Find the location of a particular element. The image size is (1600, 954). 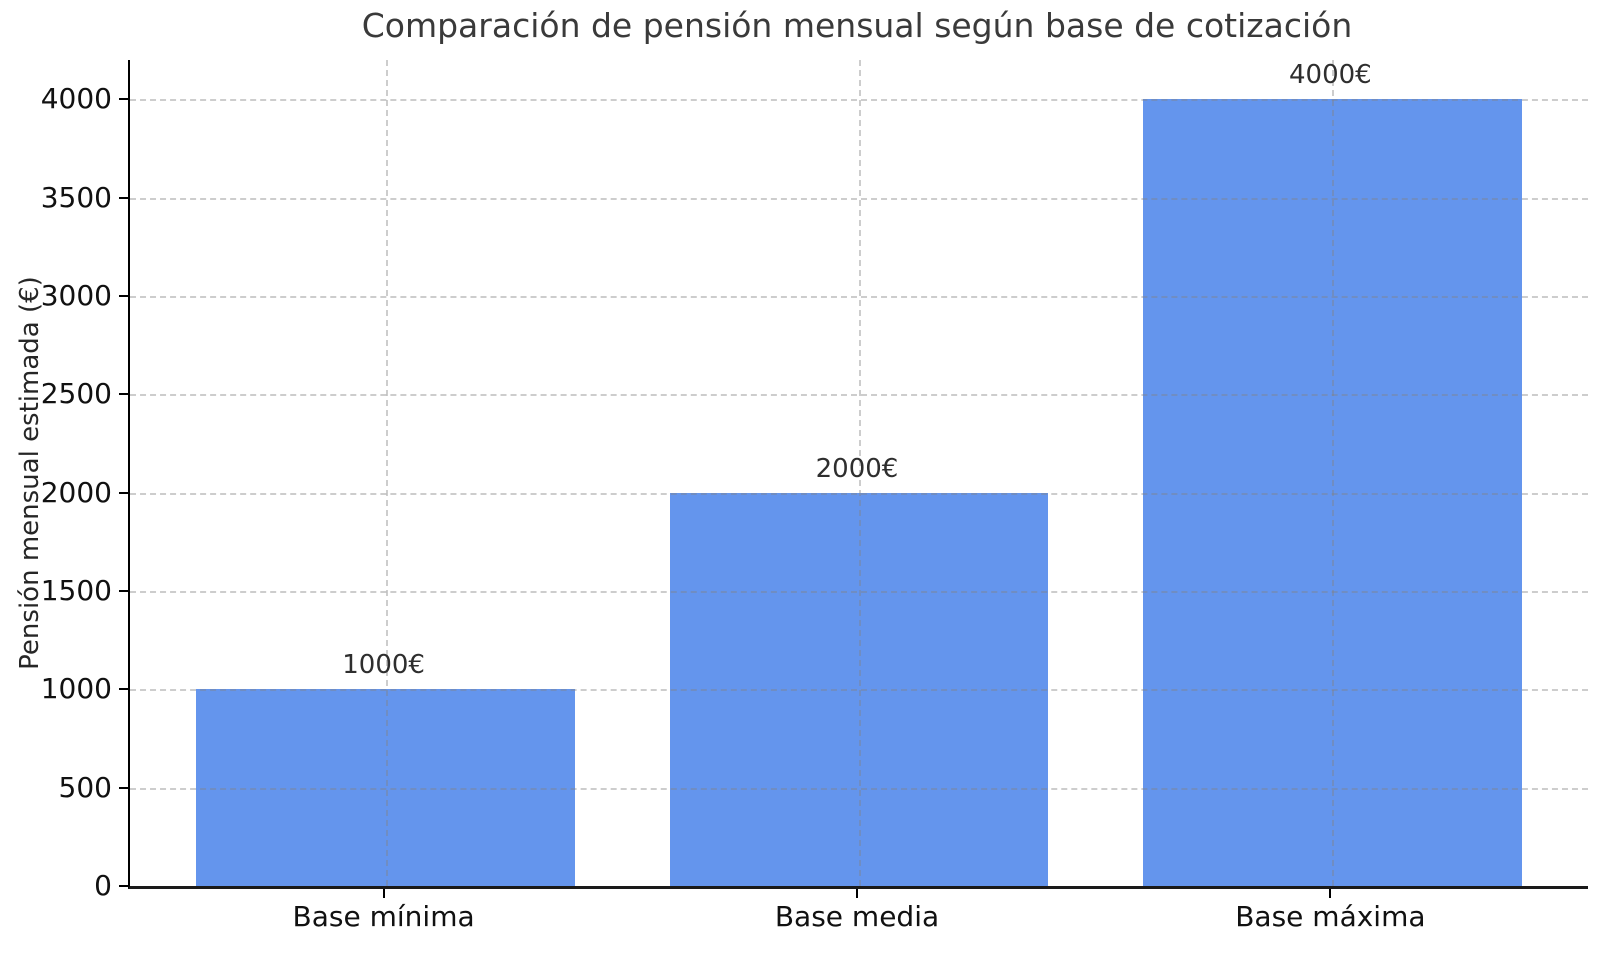

y-tick-label: 0 is located at coordinates (103, 885).